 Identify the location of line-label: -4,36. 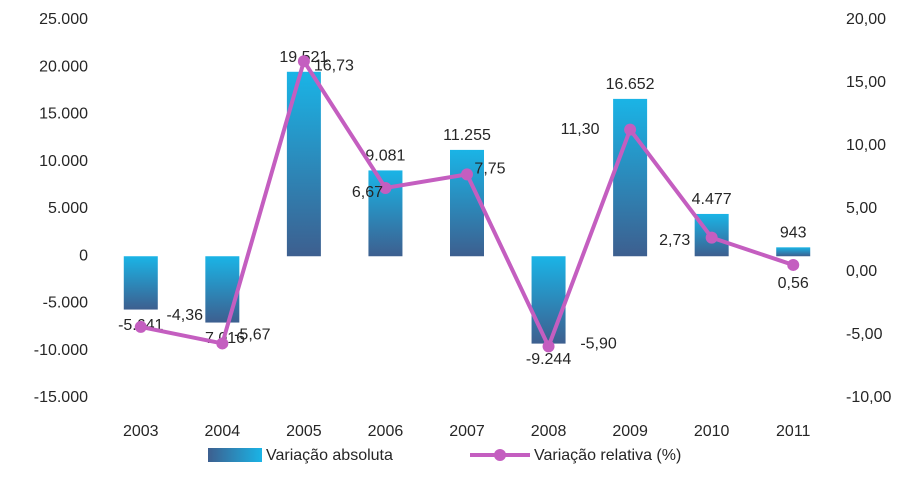
(185, 315).